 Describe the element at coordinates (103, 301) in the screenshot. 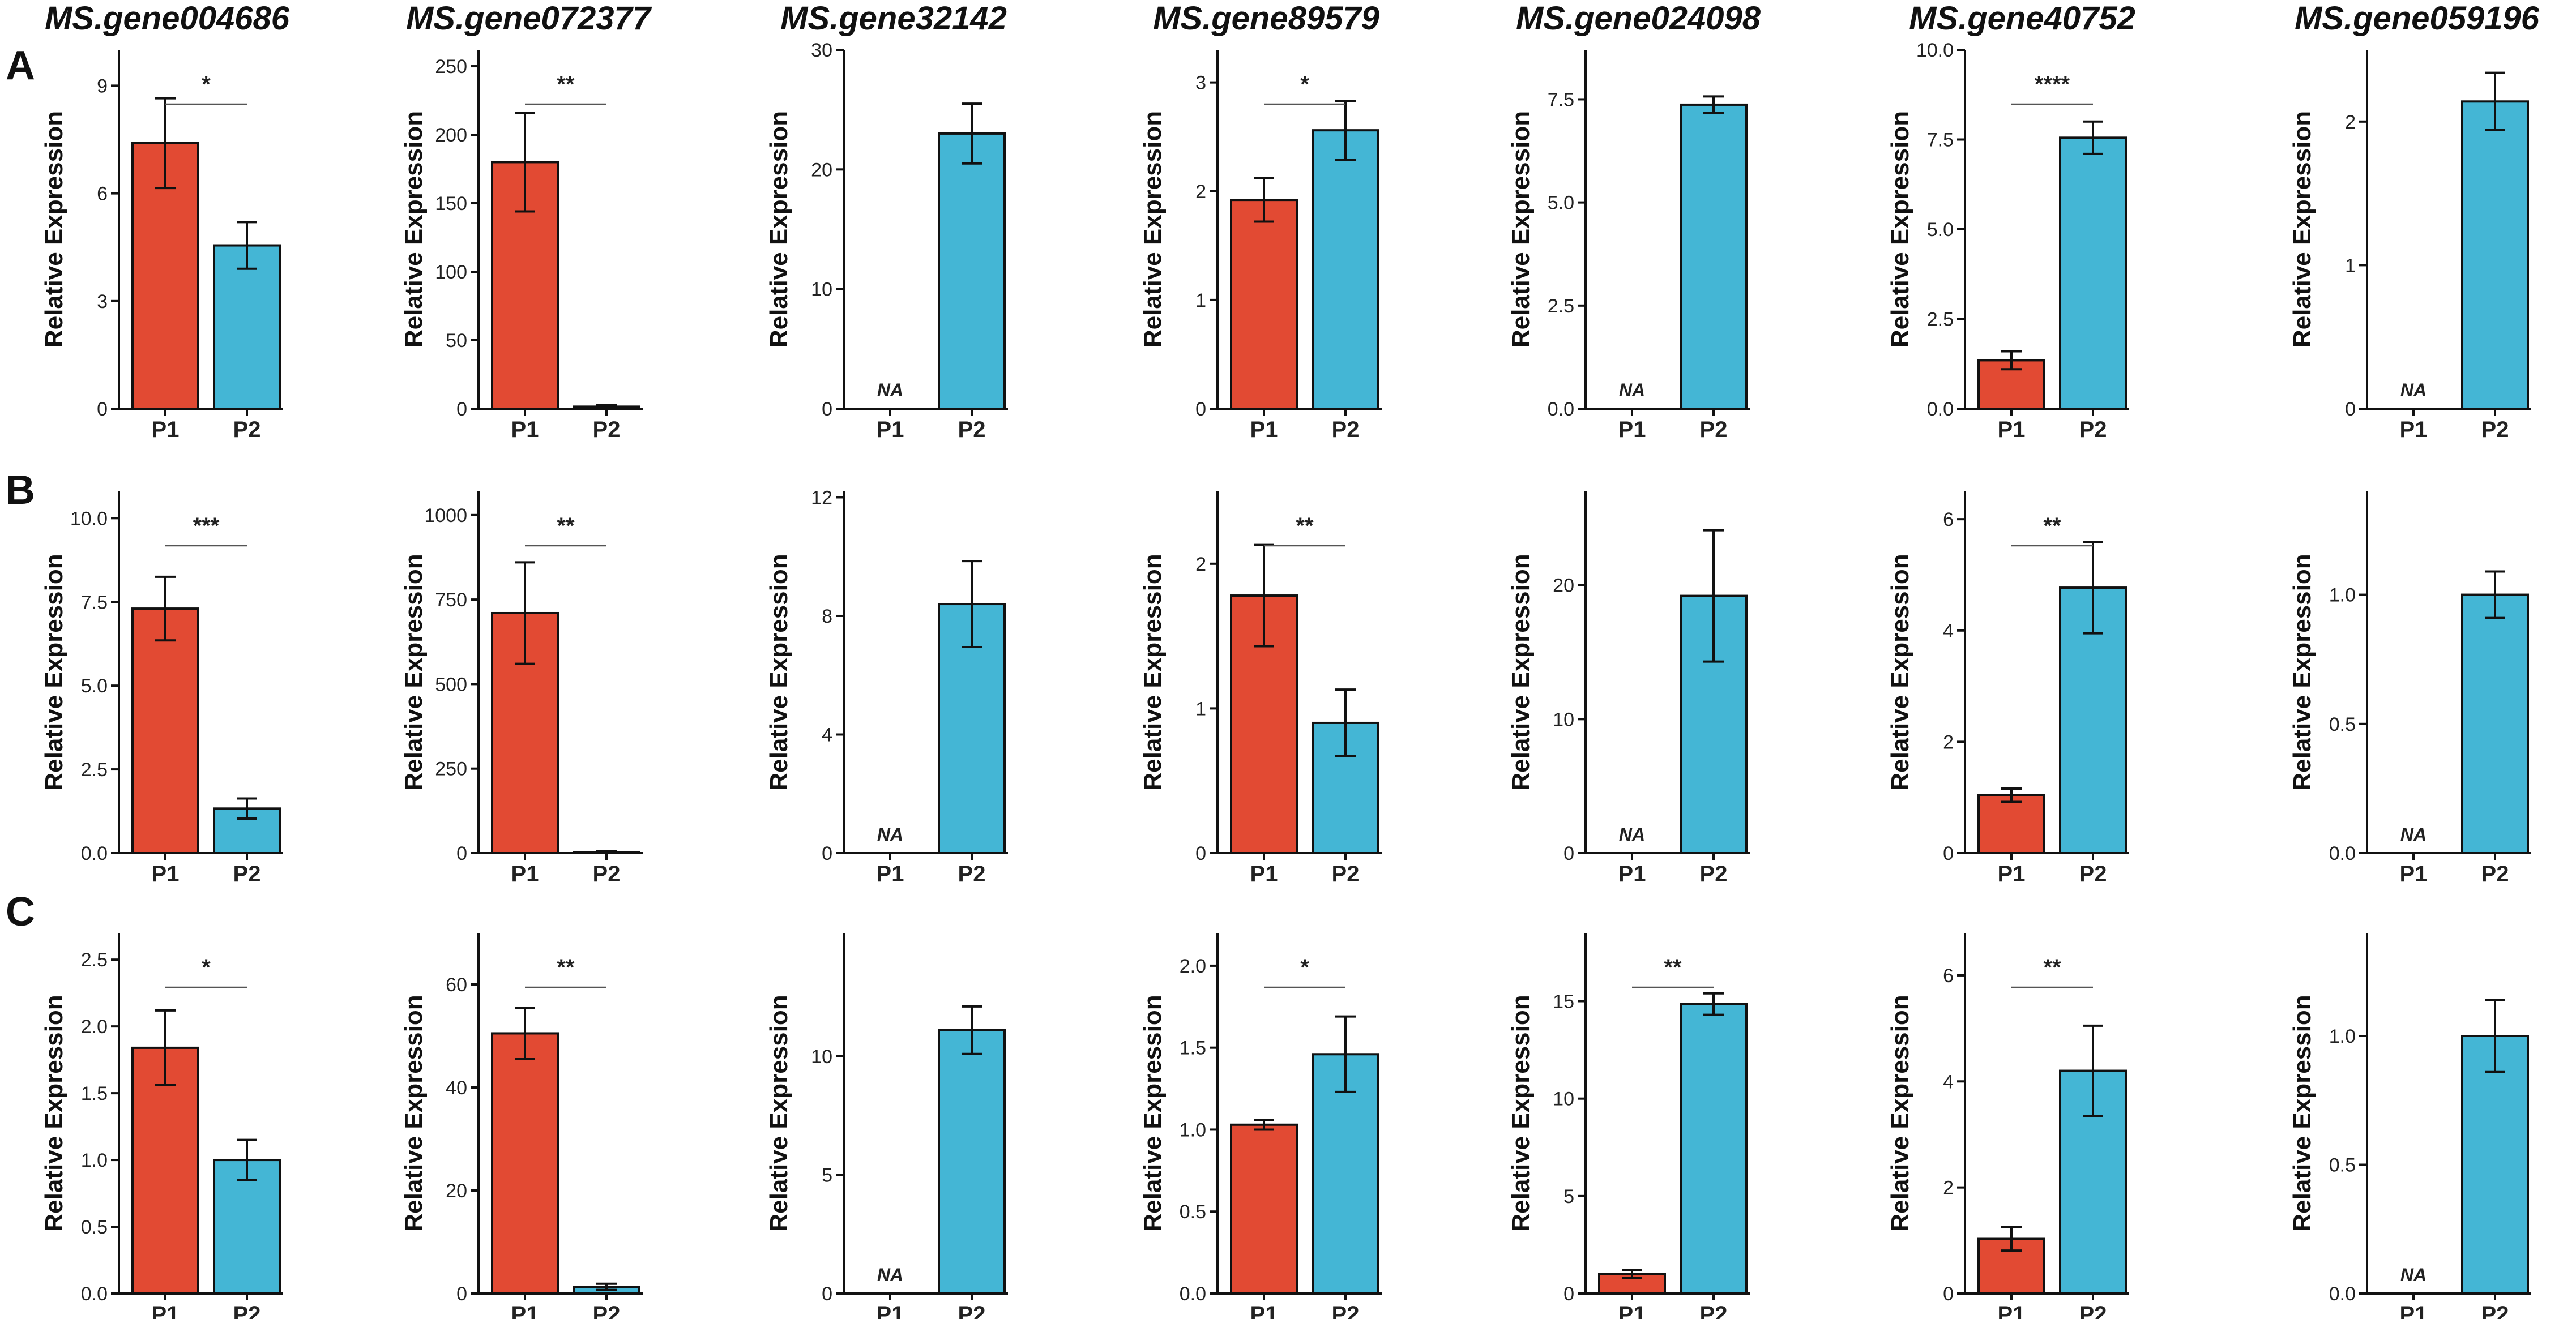

I see `chart-a1-ytick-label: 3` at that location.